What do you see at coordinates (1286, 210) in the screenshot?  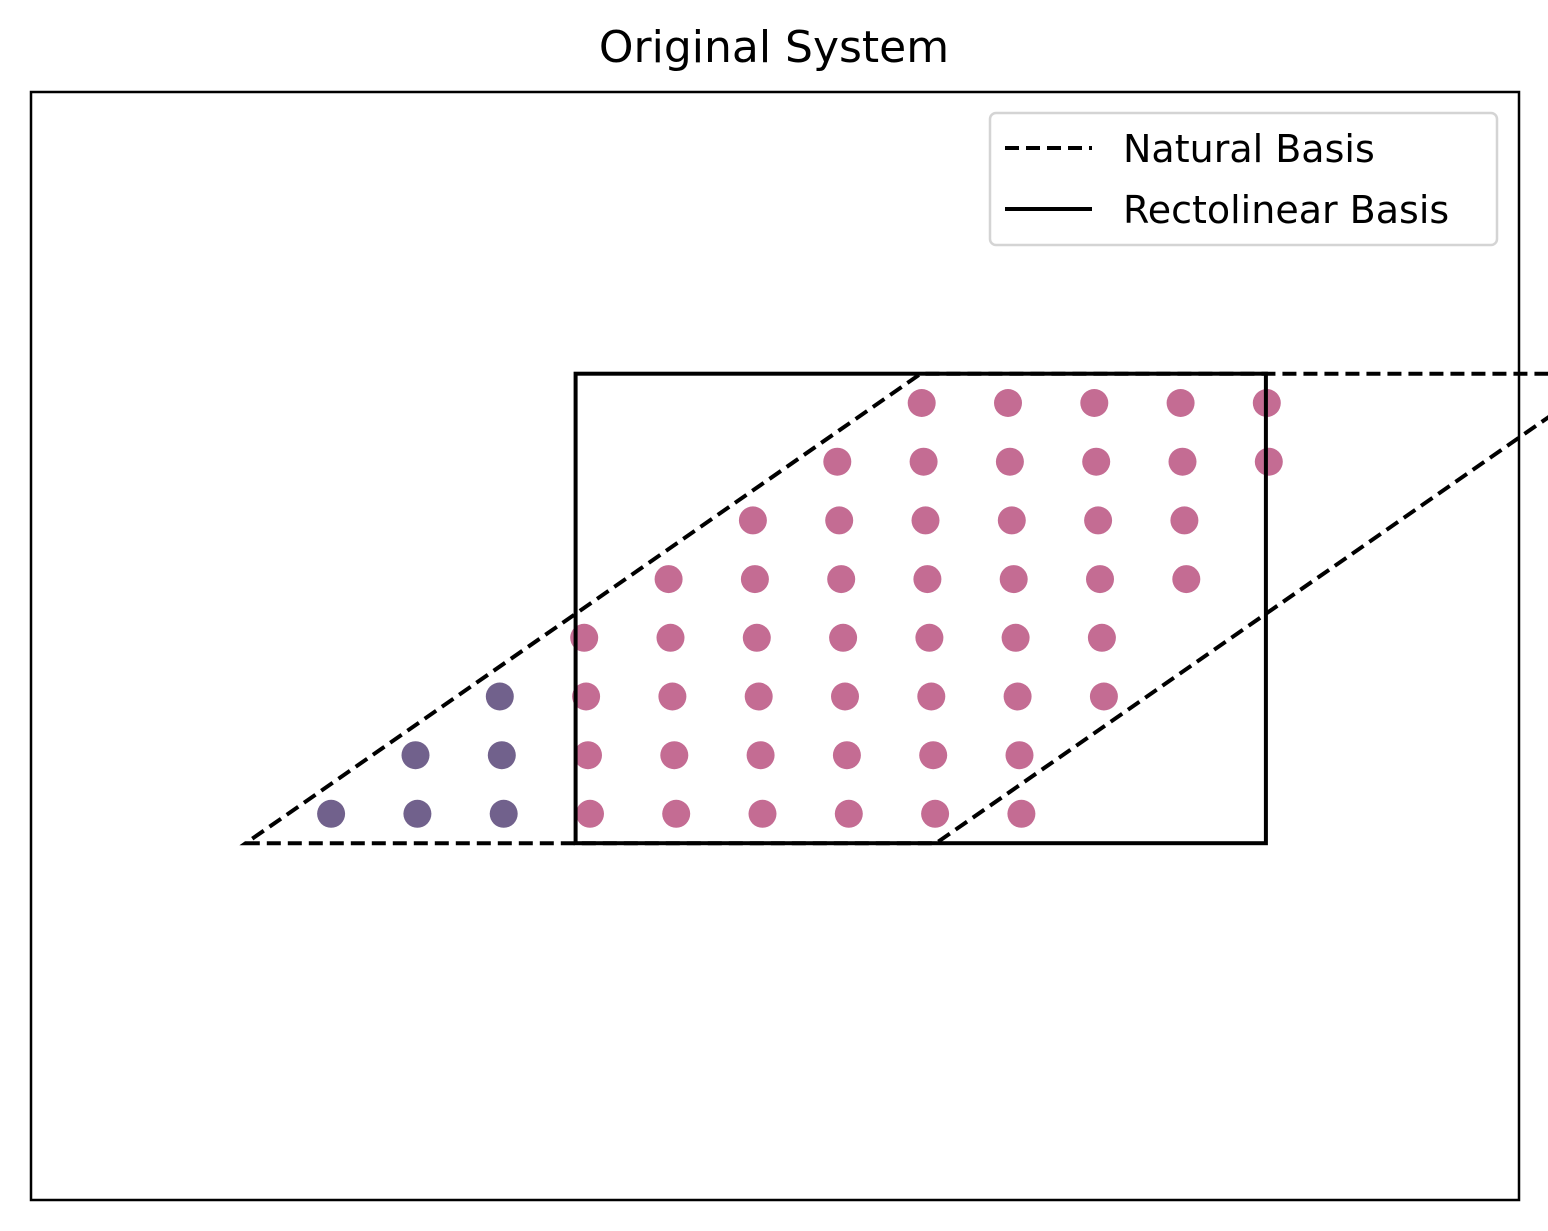 I see `legend-rectolinear-label: Rectolinear Basis` at bounding box center [1286, 210].